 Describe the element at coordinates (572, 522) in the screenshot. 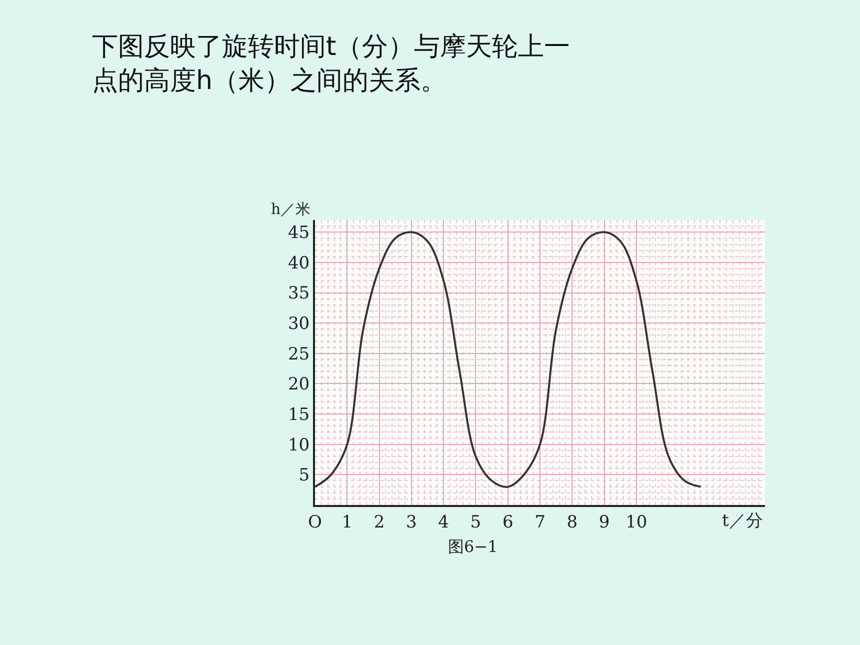

I see `x-tick-label: 8` at that location.